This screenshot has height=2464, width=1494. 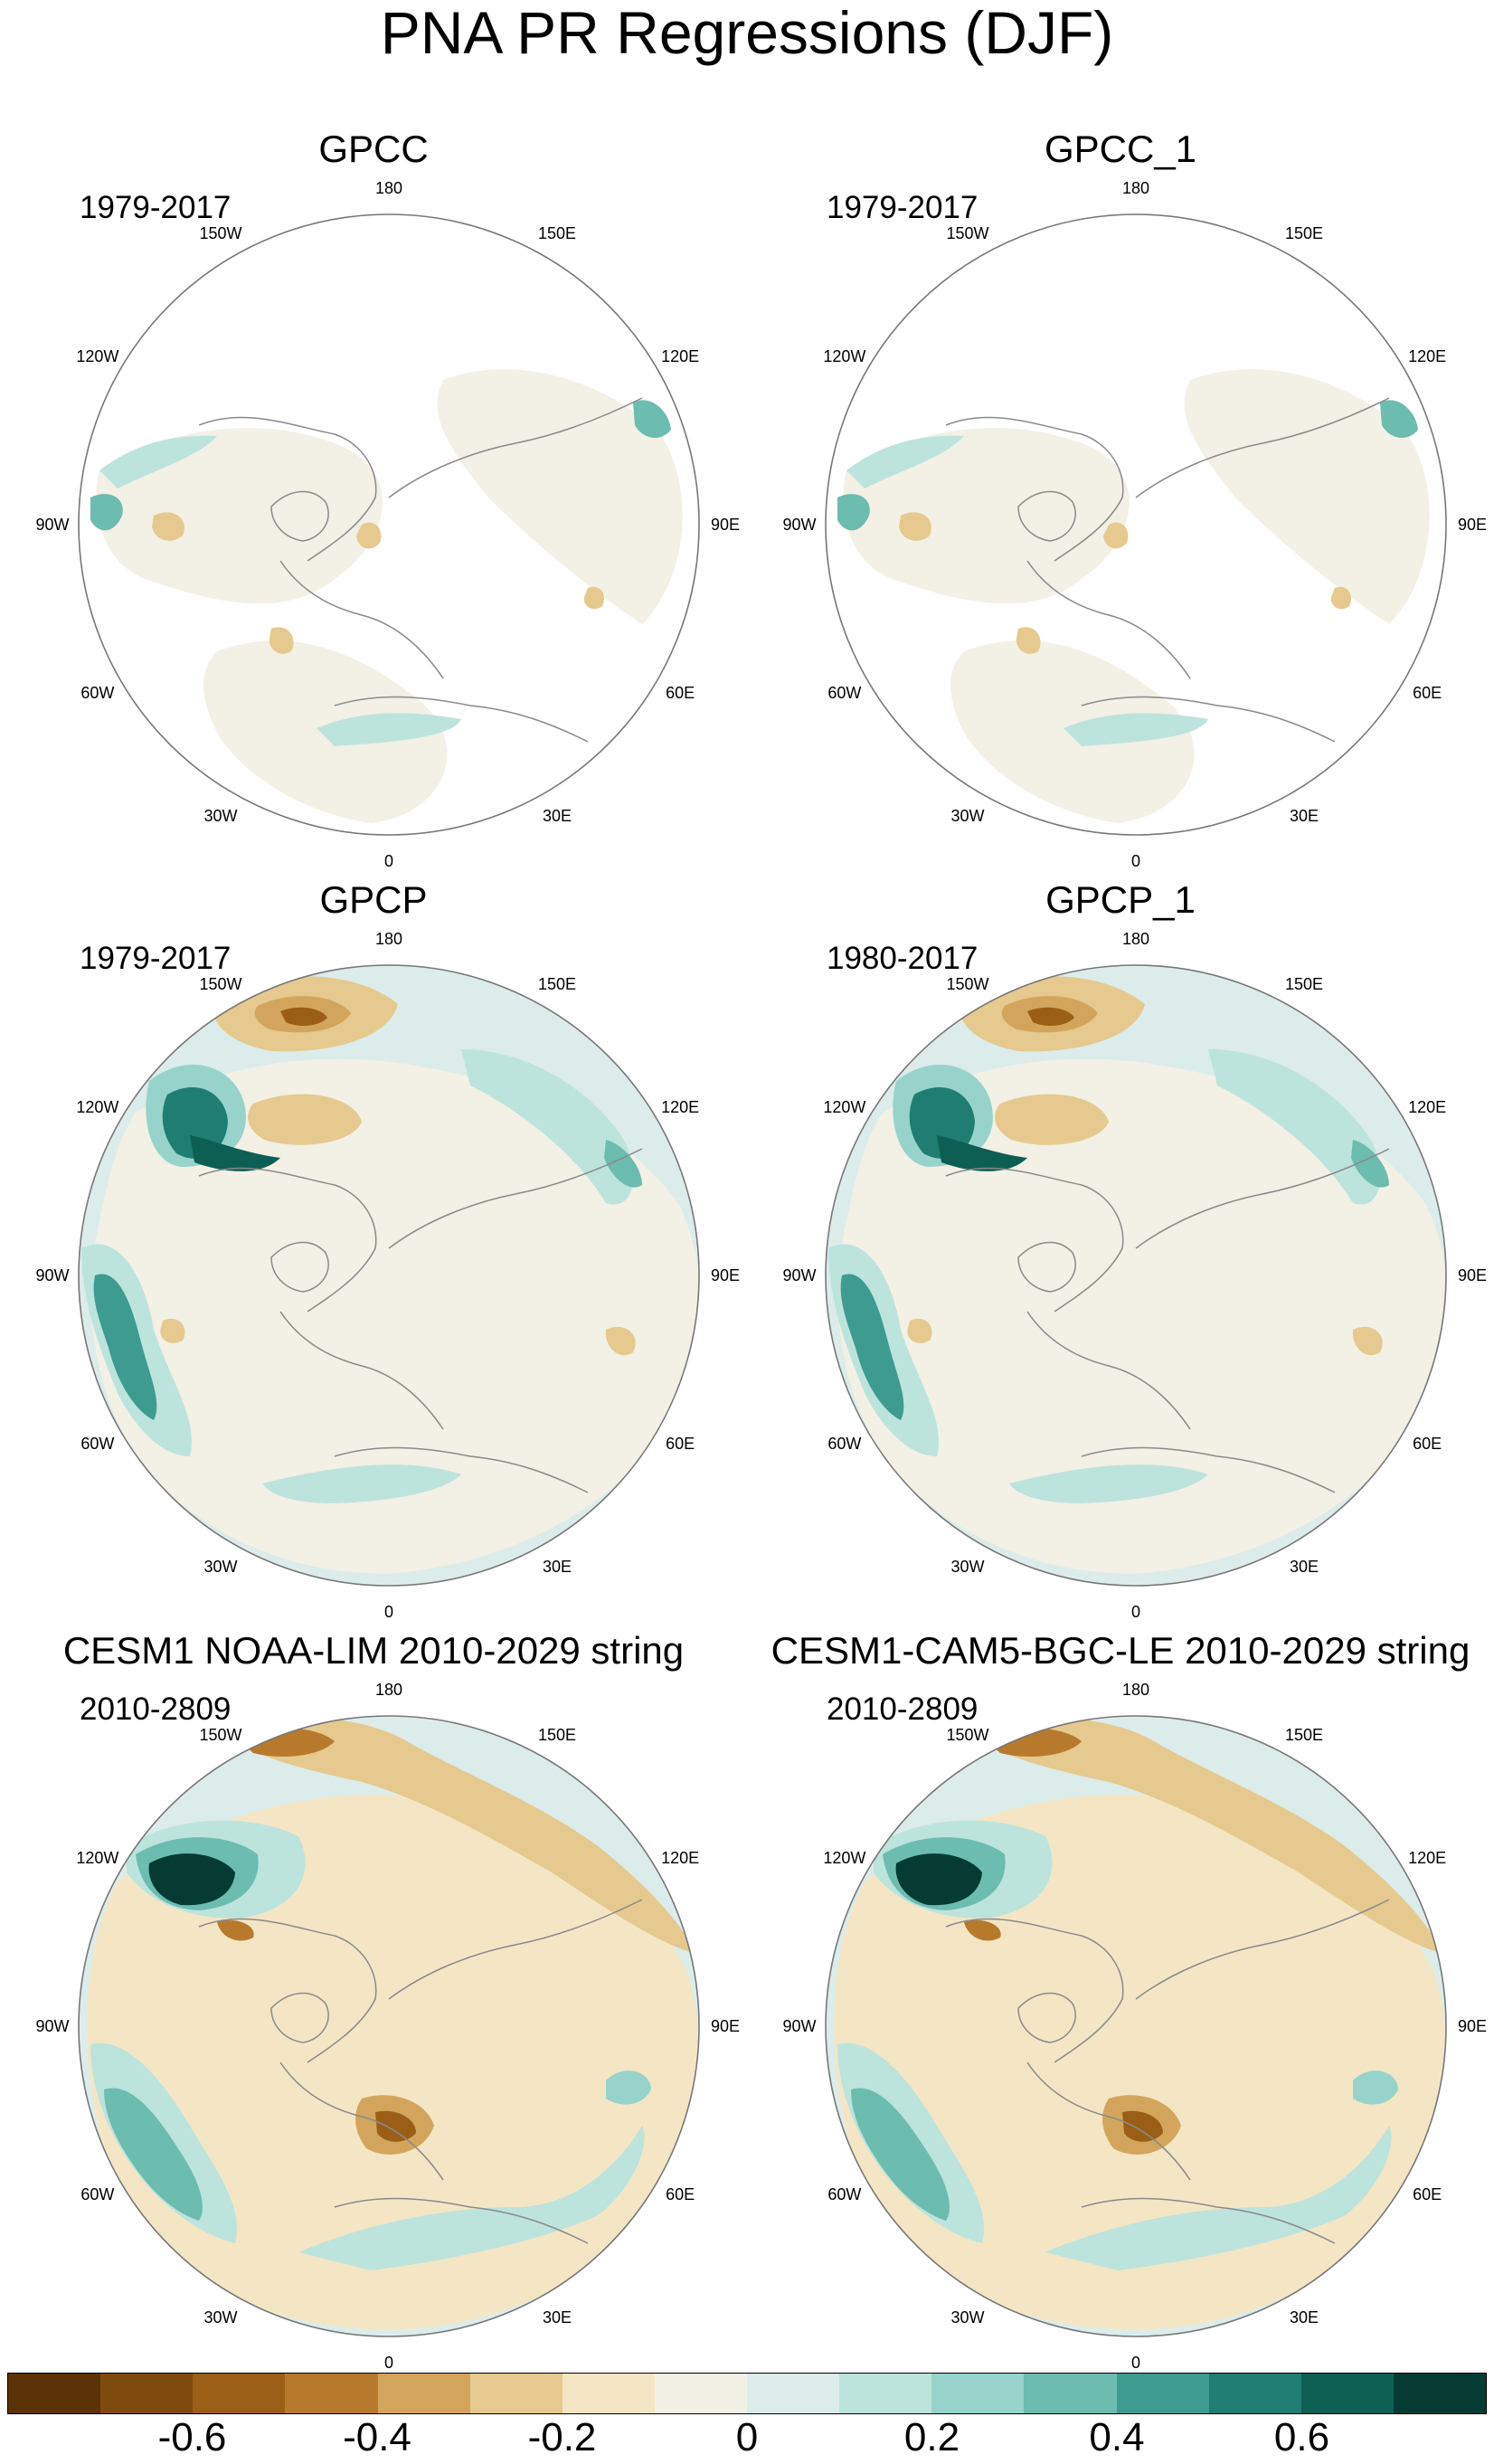 What do you see at coordinates (557, 2317) in the screenshot?
I see `longitude-label: 30E` at bounding box center [557, 2317].